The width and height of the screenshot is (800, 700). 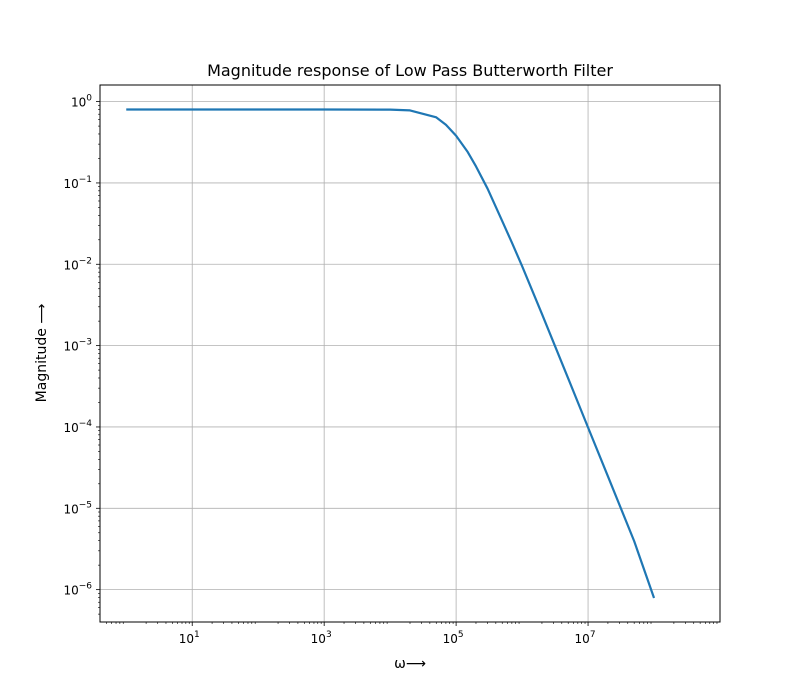 I want to click on y-tick-label: 10⁻³, so click(x=77, y=346).